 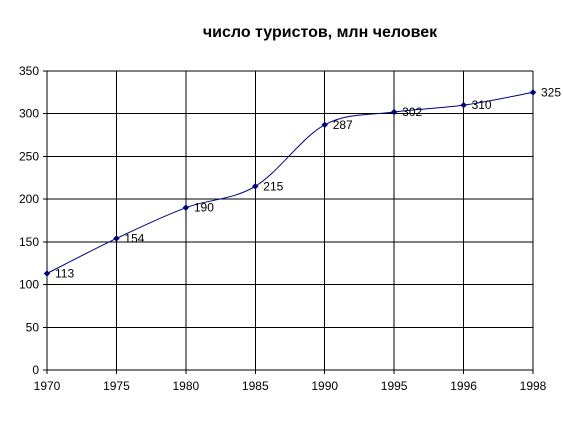 I want to click on y-tick-label: 100, so click(x=29, y=285).